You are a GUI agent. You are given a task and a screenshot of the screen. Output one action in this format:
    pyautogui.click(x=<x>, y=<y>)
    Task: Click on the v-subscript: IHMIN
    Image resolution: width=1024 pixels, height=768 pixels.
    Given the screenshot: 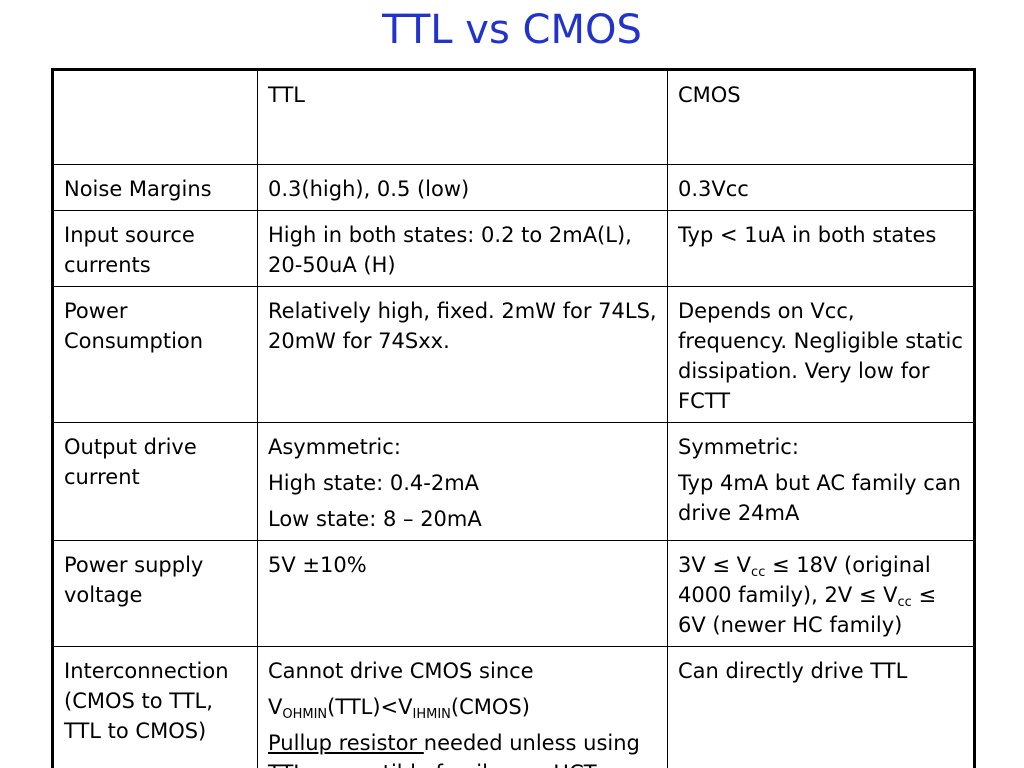 What is the action you would take?
    pyautogui.click(x=431, y=714)
    